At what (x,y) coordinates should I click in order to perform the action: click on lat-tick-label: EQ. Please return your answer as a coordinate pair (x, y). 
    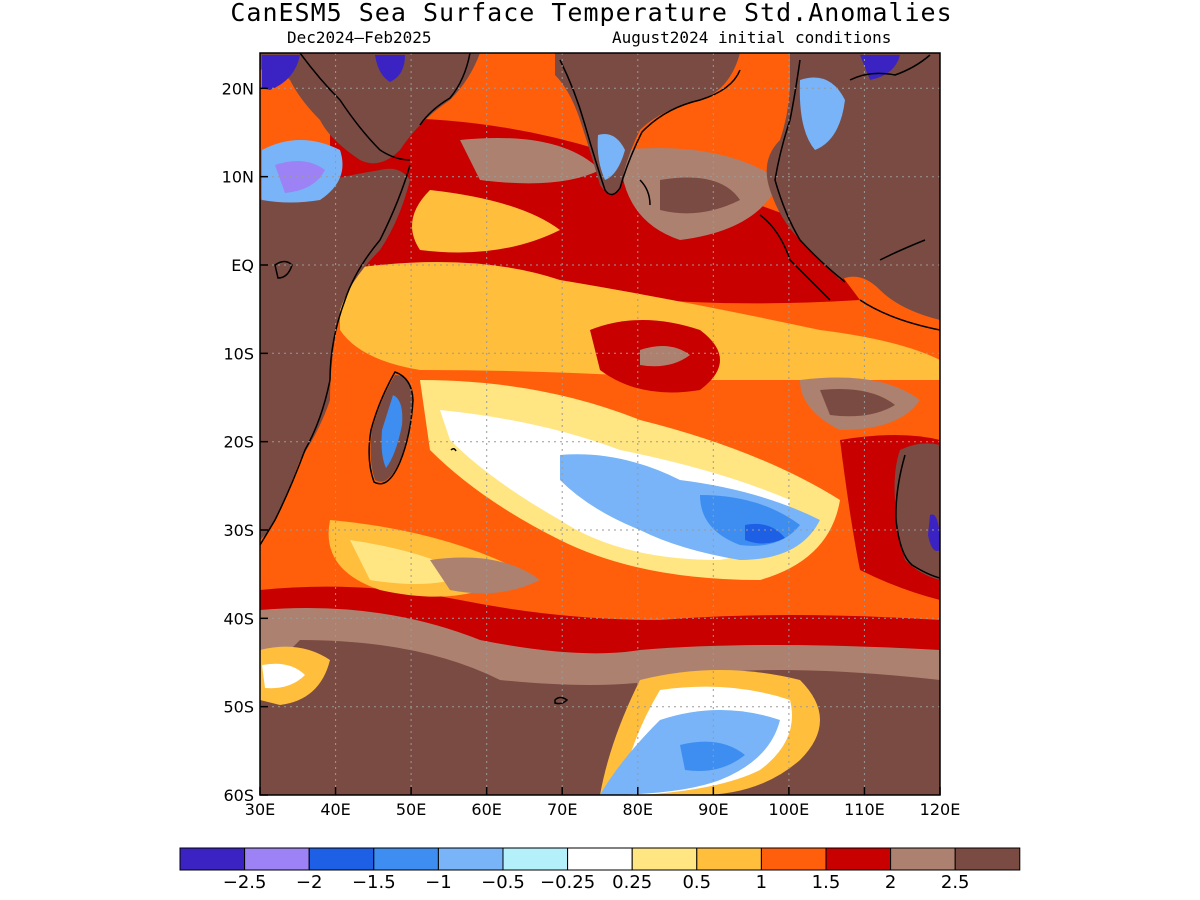
    Looking at the image, I should click on (242, 265).